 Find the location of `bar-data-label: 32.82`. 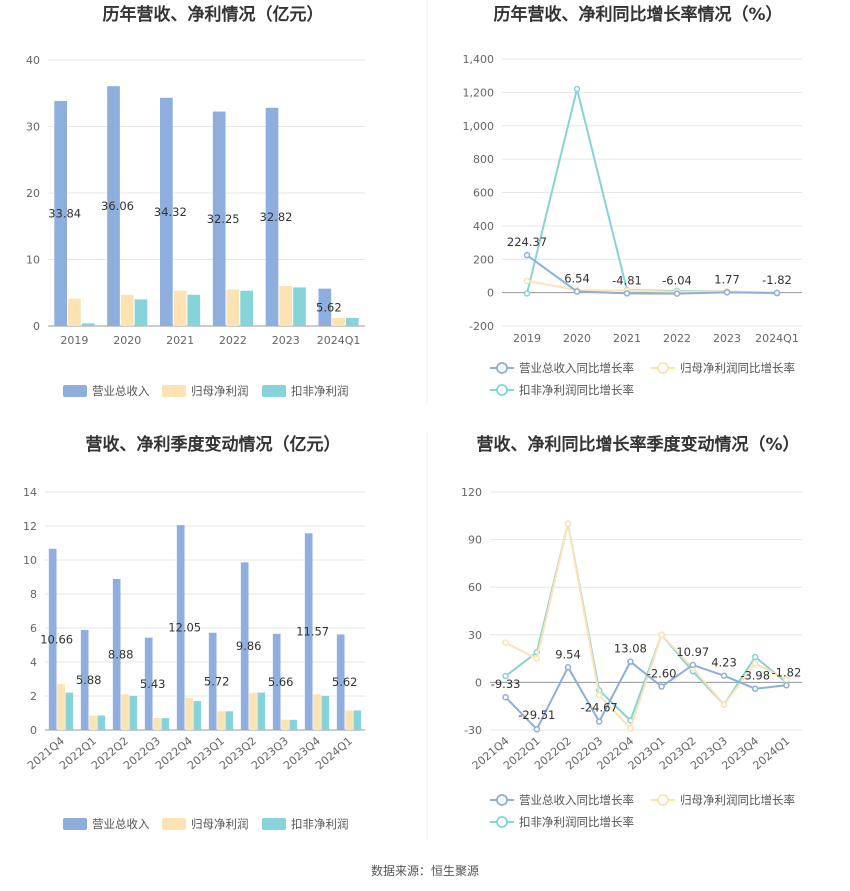

bar-data-label: 32.82 is located at coordinates (276, 217).